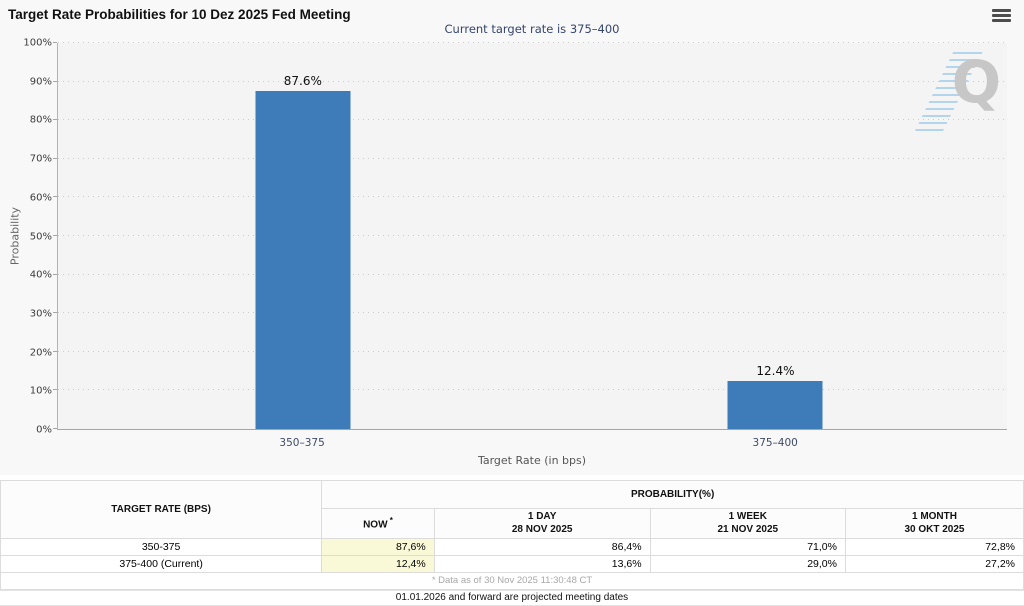  Describe the element at coordinates (775, 405) in the screenshot. I see `bar-375–400` at that location.